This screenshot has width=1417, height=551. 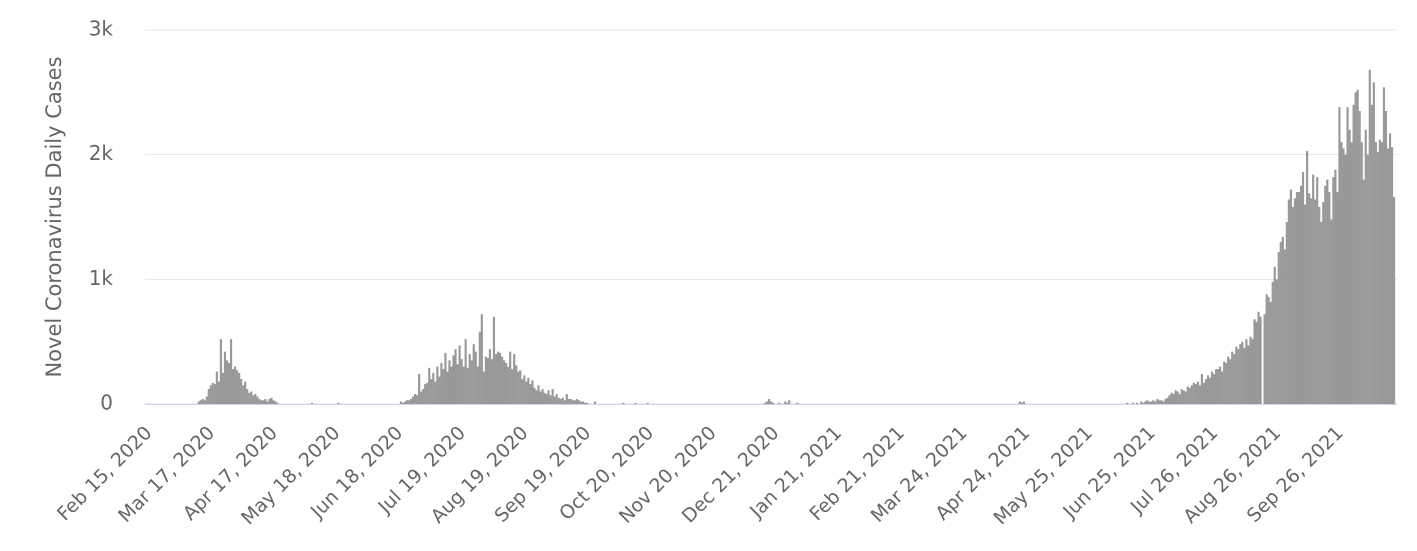 I want to click on y-tick-label: 2k, so click(x=101, y=153).